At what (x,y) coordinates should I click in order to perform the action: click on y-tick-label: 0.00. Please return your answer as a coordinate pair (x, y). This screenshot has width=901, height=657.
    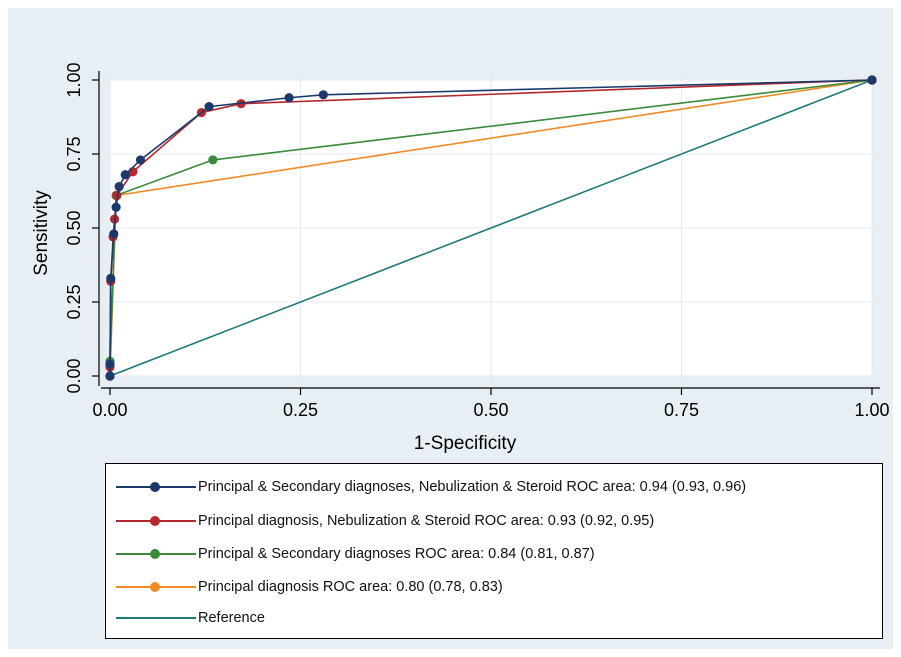
    Looking at the image, I should click on (74, 375).